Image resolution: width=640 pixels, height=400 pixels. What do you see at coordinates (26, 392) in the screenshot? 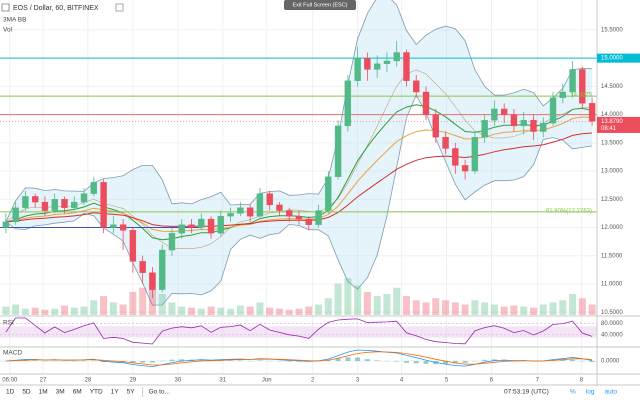
I see `range-button: 5D` at bounding box center [26, 392].